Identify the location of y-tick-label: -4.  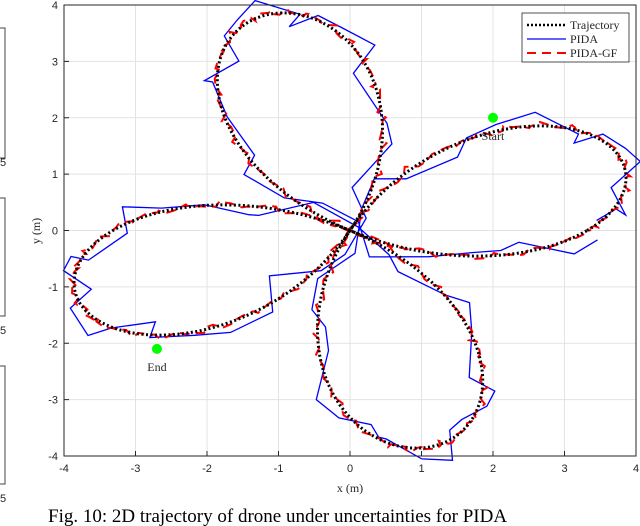
(53, 457).